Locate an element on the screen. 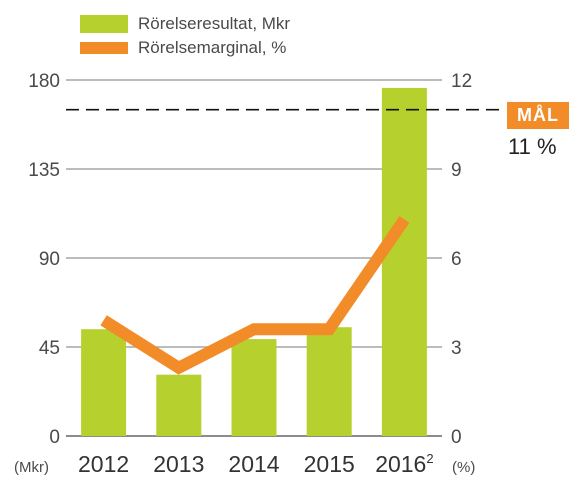  legend-line-swatch is located at coordinates (104, 48).